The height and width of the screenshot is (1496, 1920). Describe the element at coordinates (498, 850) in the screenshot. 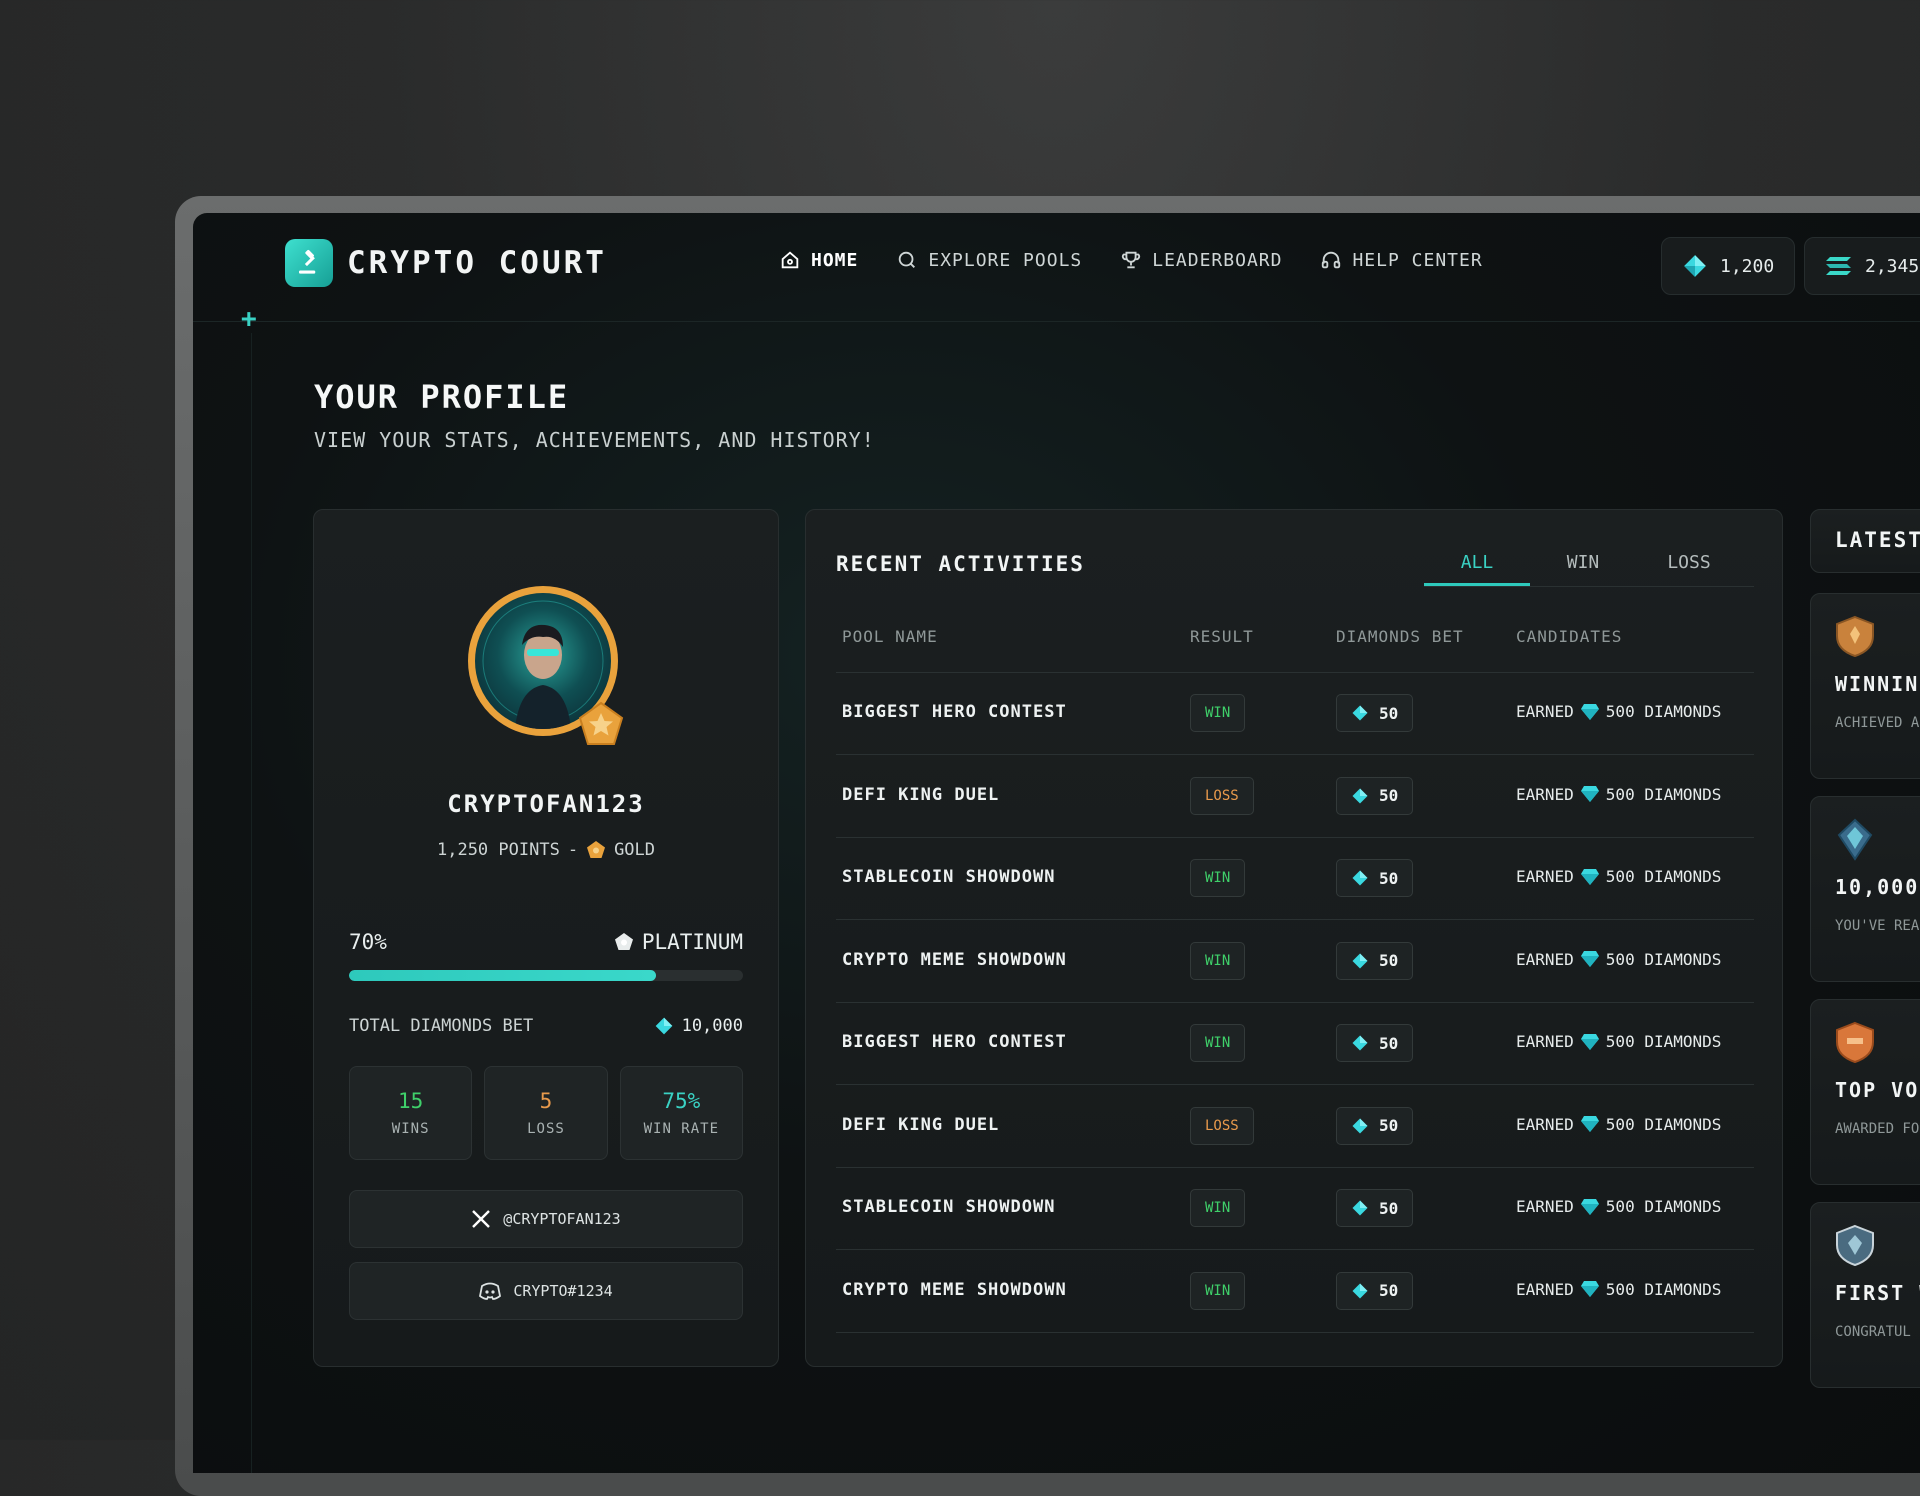

I see `profile-points: 1,250 POINTS` at that location.